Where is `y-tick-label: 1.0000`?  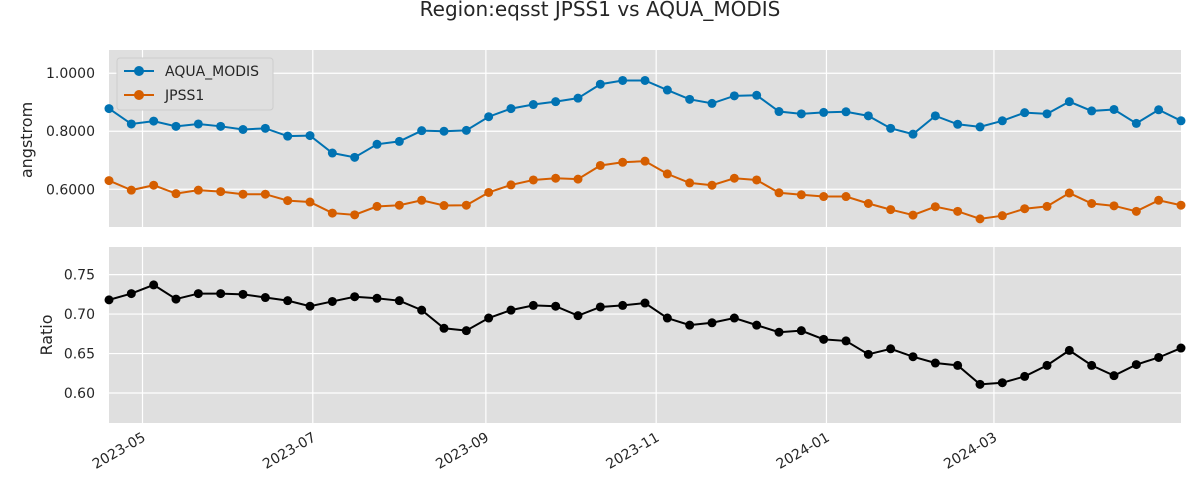
y-tick-label: 1.0000 is located at coordinates (70, 74).